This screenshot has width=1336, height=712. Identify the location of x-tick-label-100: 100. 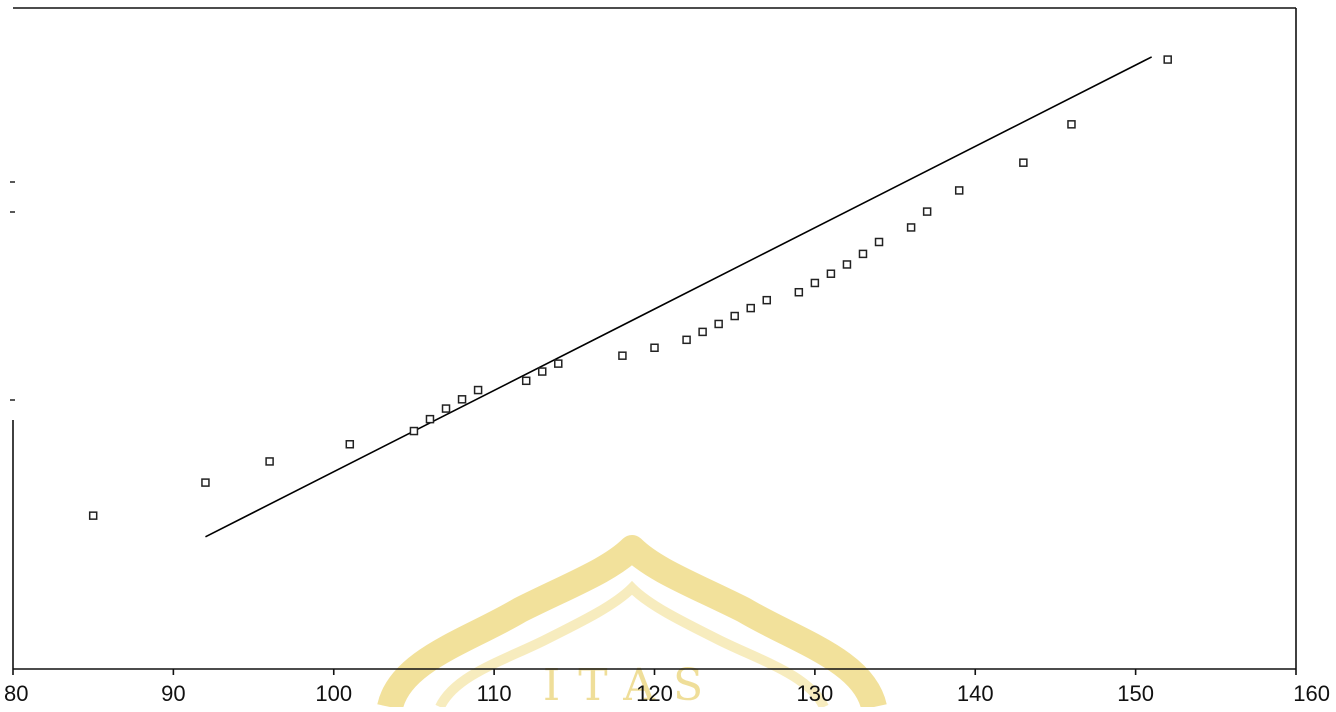
(333, 693).